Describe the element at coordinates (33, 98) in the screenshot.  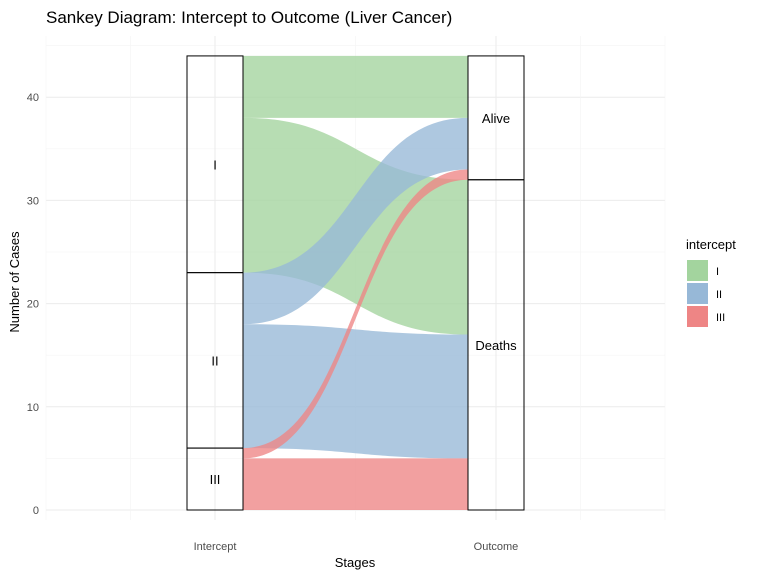
I see `y-tick-label: 40` at that location.